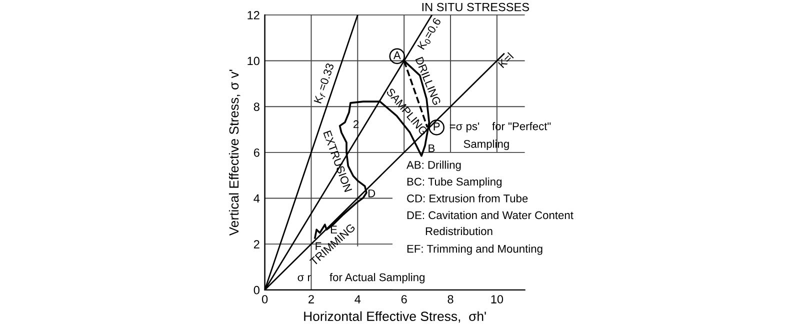 Image resolution: width=800 pixels, height=325 pixels. Describe the element at coordinates (397, 55) in the screenshot. I see `annotation: A` at that location.